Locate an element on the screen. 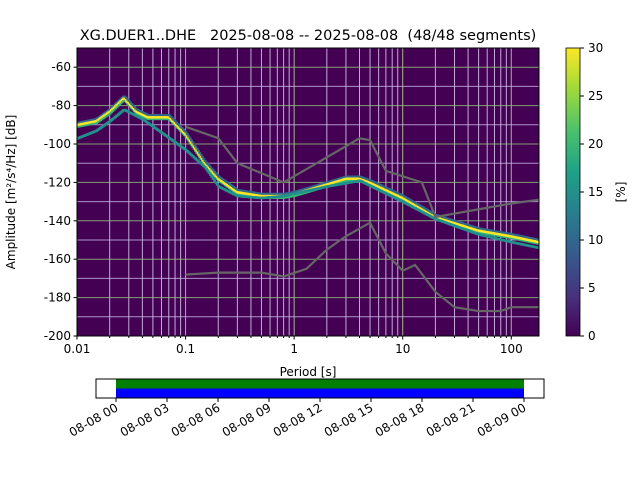  timeline-data-bar is located at coordinates (320, 384).